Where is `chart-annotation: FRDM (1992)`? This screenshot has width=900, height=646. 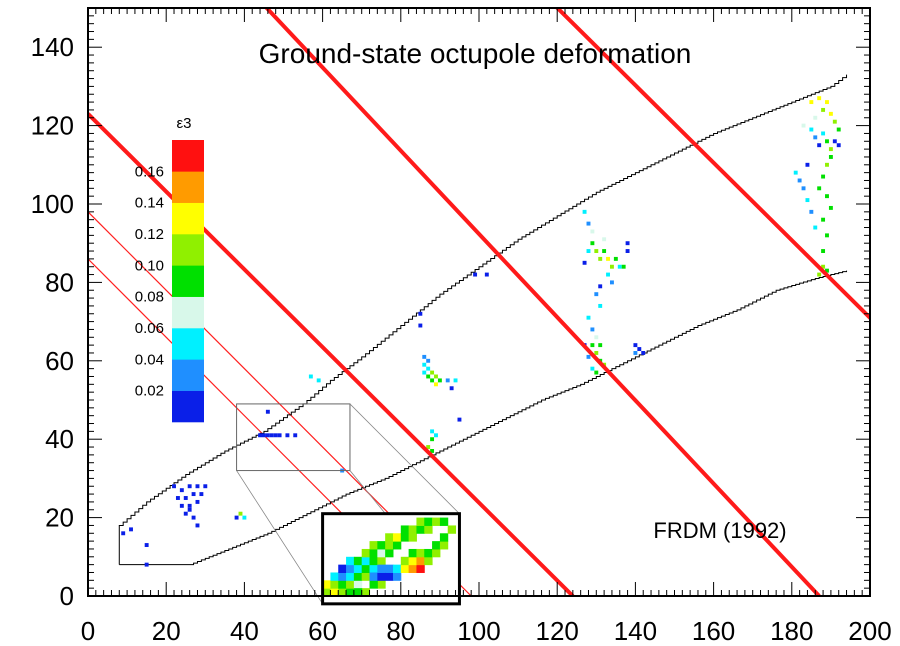
chart-annotation: FRDM (1992) is located at coordinates (719, 530).